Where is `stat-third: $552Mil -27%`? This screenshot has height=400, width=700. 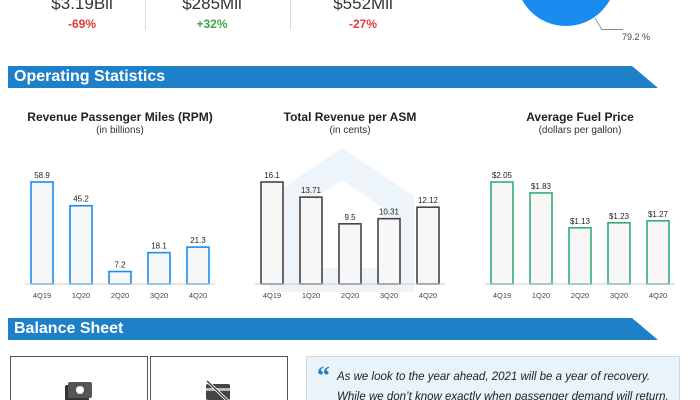
stat-third: $552Mil -27% is located at coordinates (363, 15).